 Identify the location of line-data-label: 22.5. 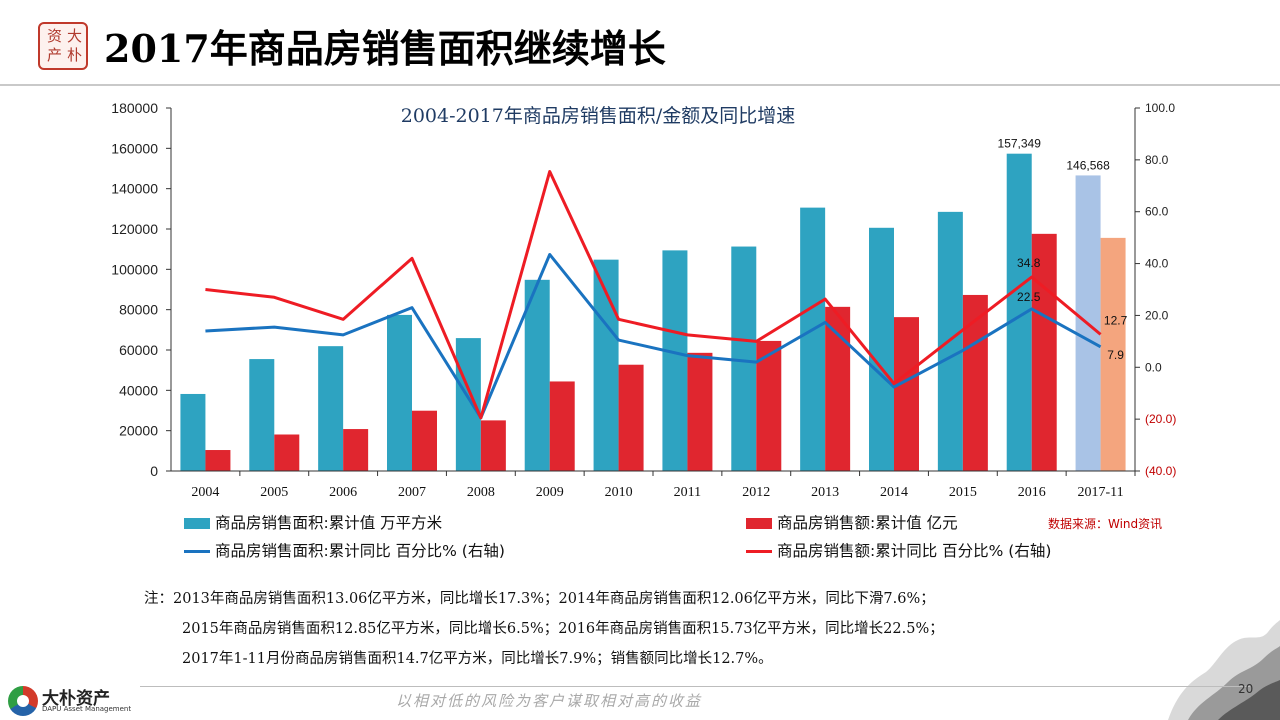
(1029, 297).